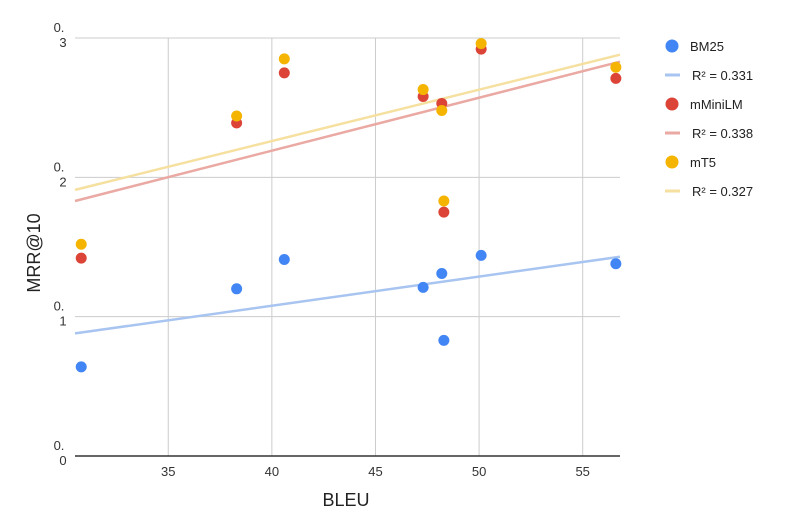 This screenshot has height=529, width=800. I want to click on legend-marker-bm25, so click(672, 46).